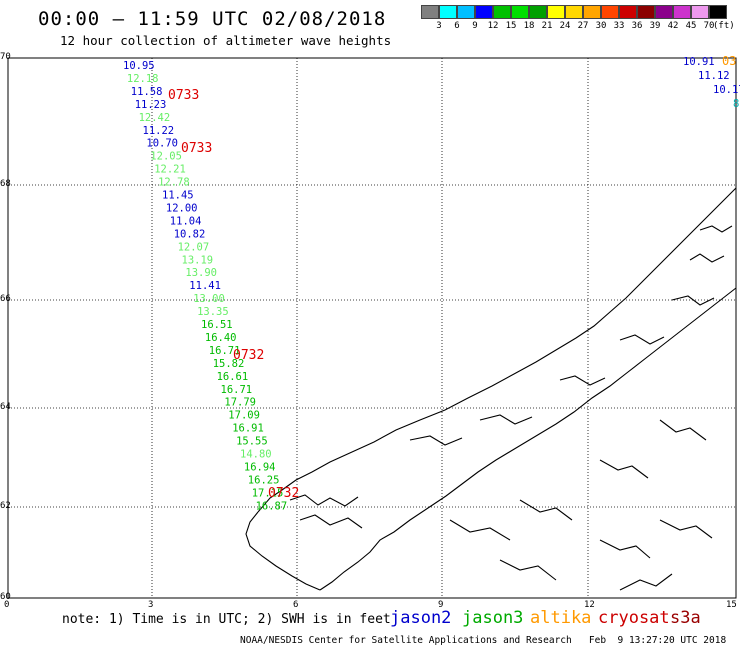 The width and height of the screenshot is (740, 650). I want to click on latitude-tick: 60, so click(5, 597).